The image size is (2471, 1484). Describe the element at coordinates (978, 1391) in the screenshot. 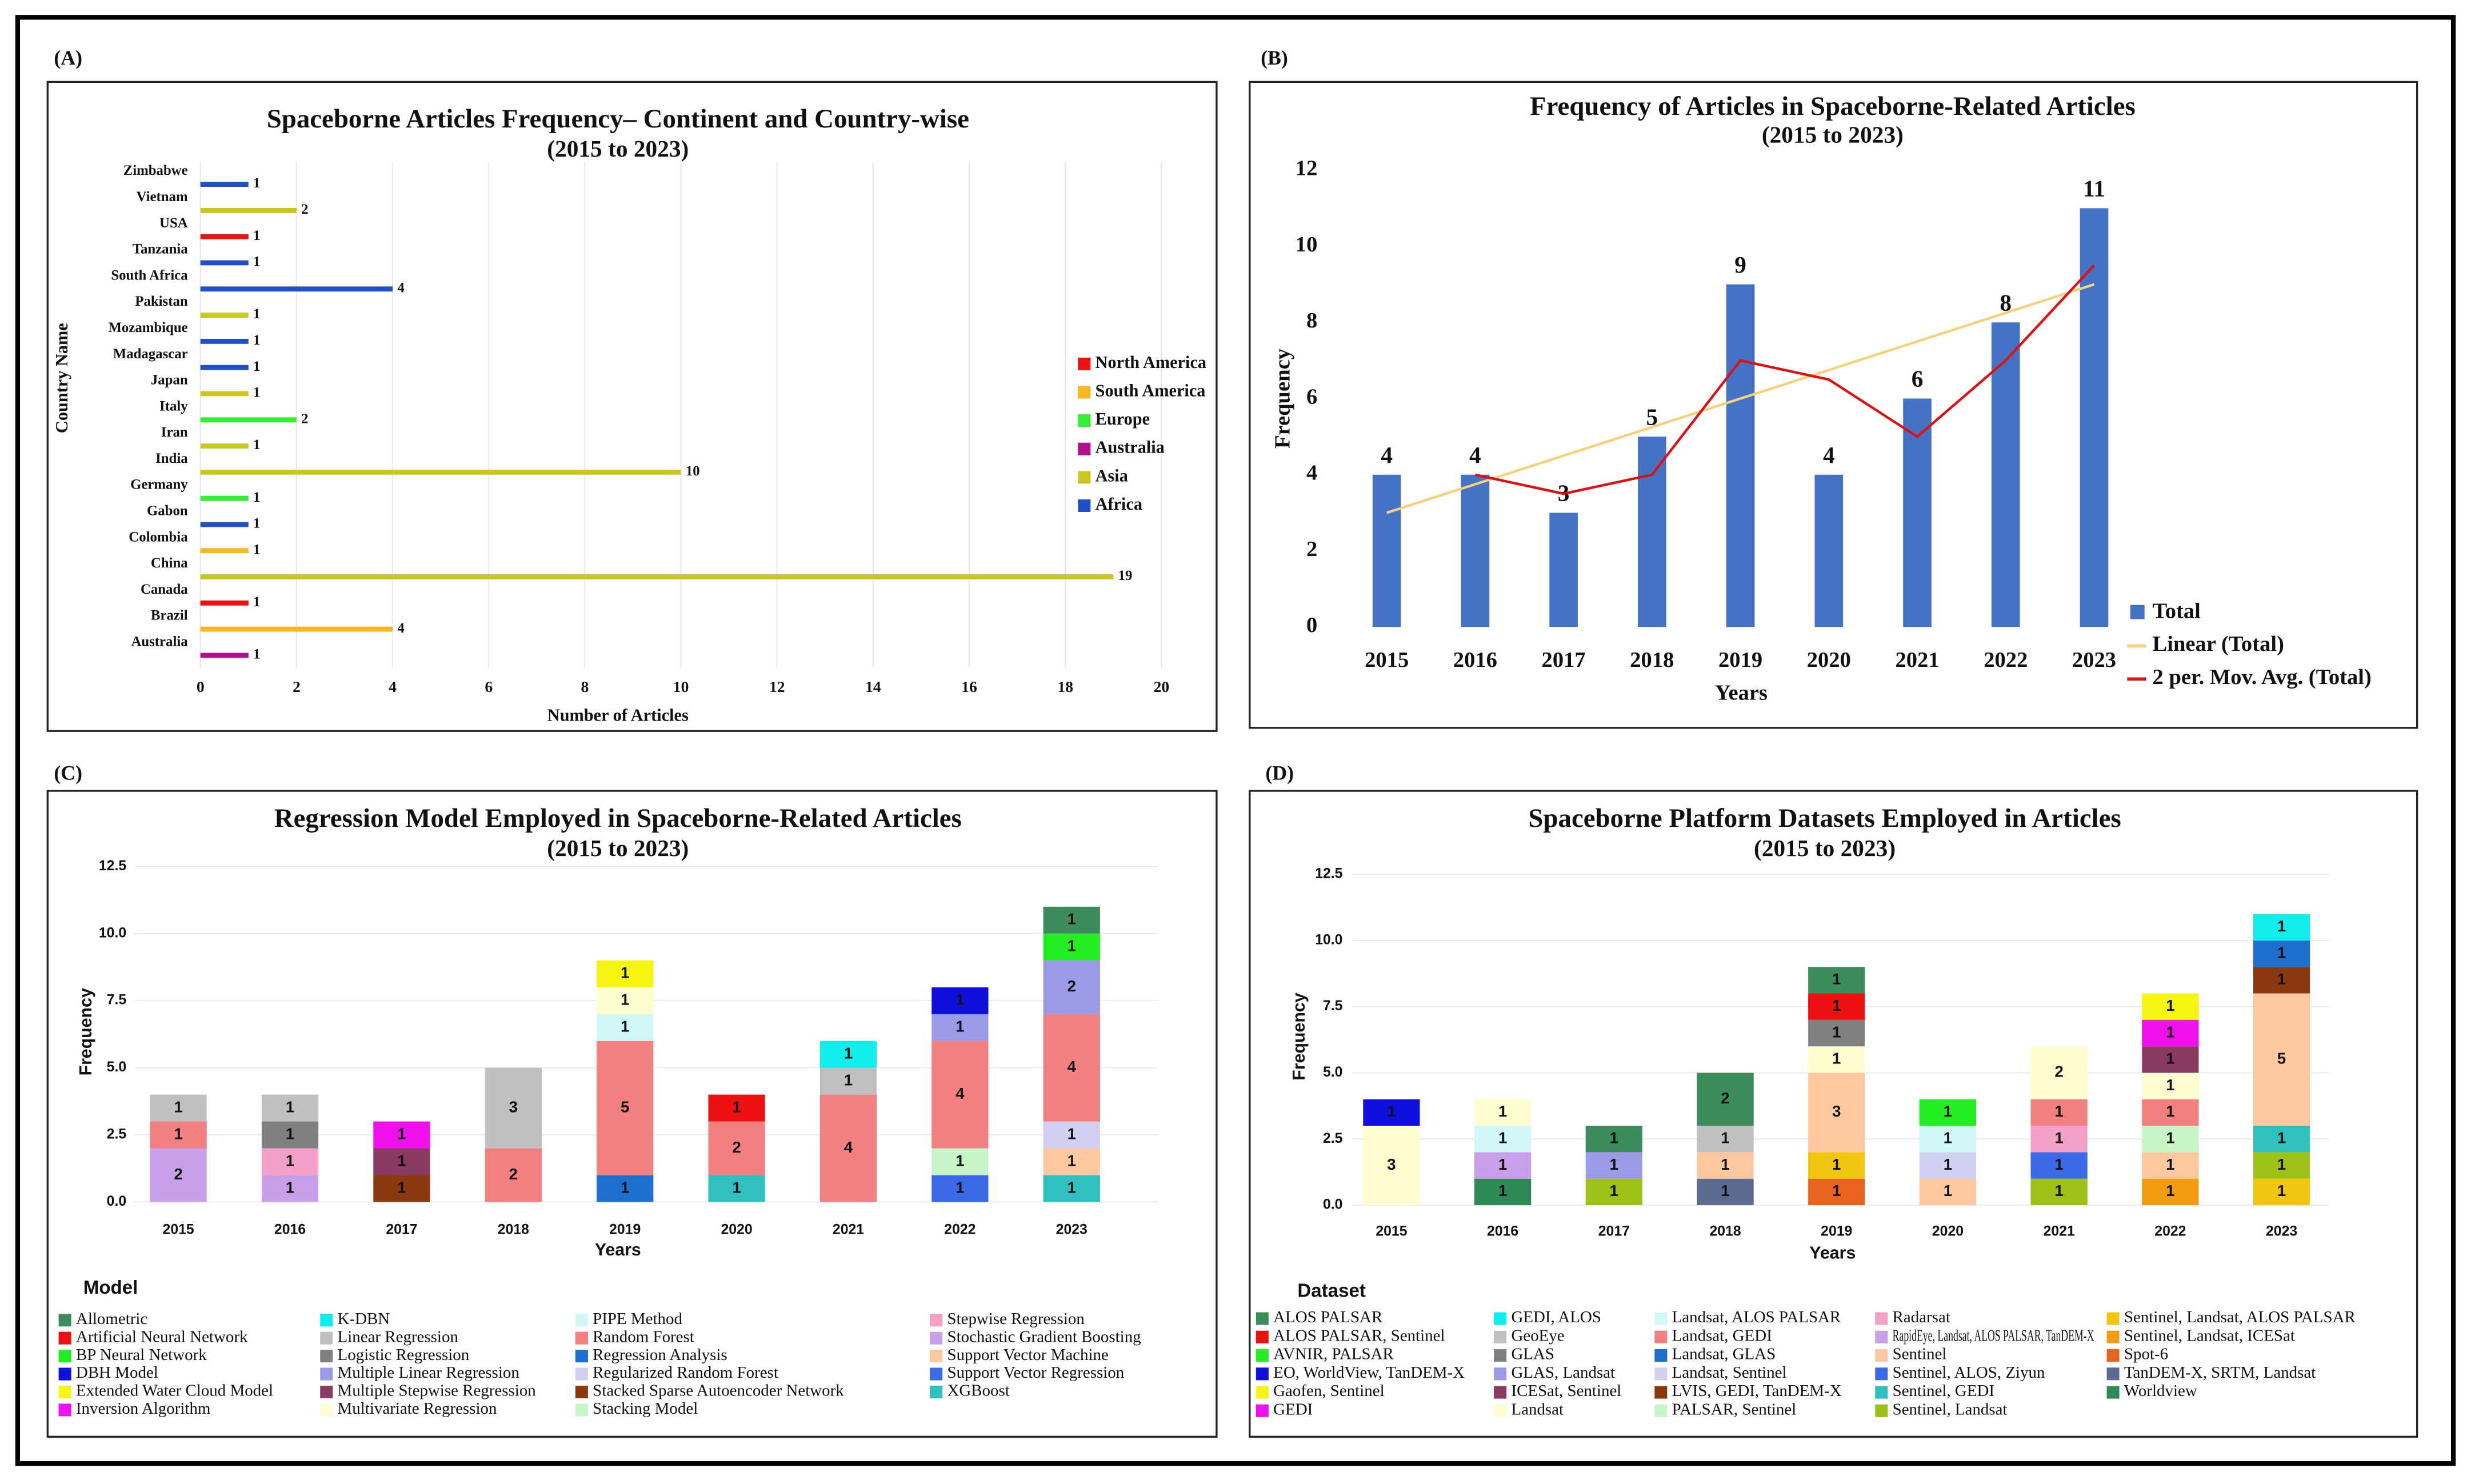

I see `legend-label: XGBoost` at that location.